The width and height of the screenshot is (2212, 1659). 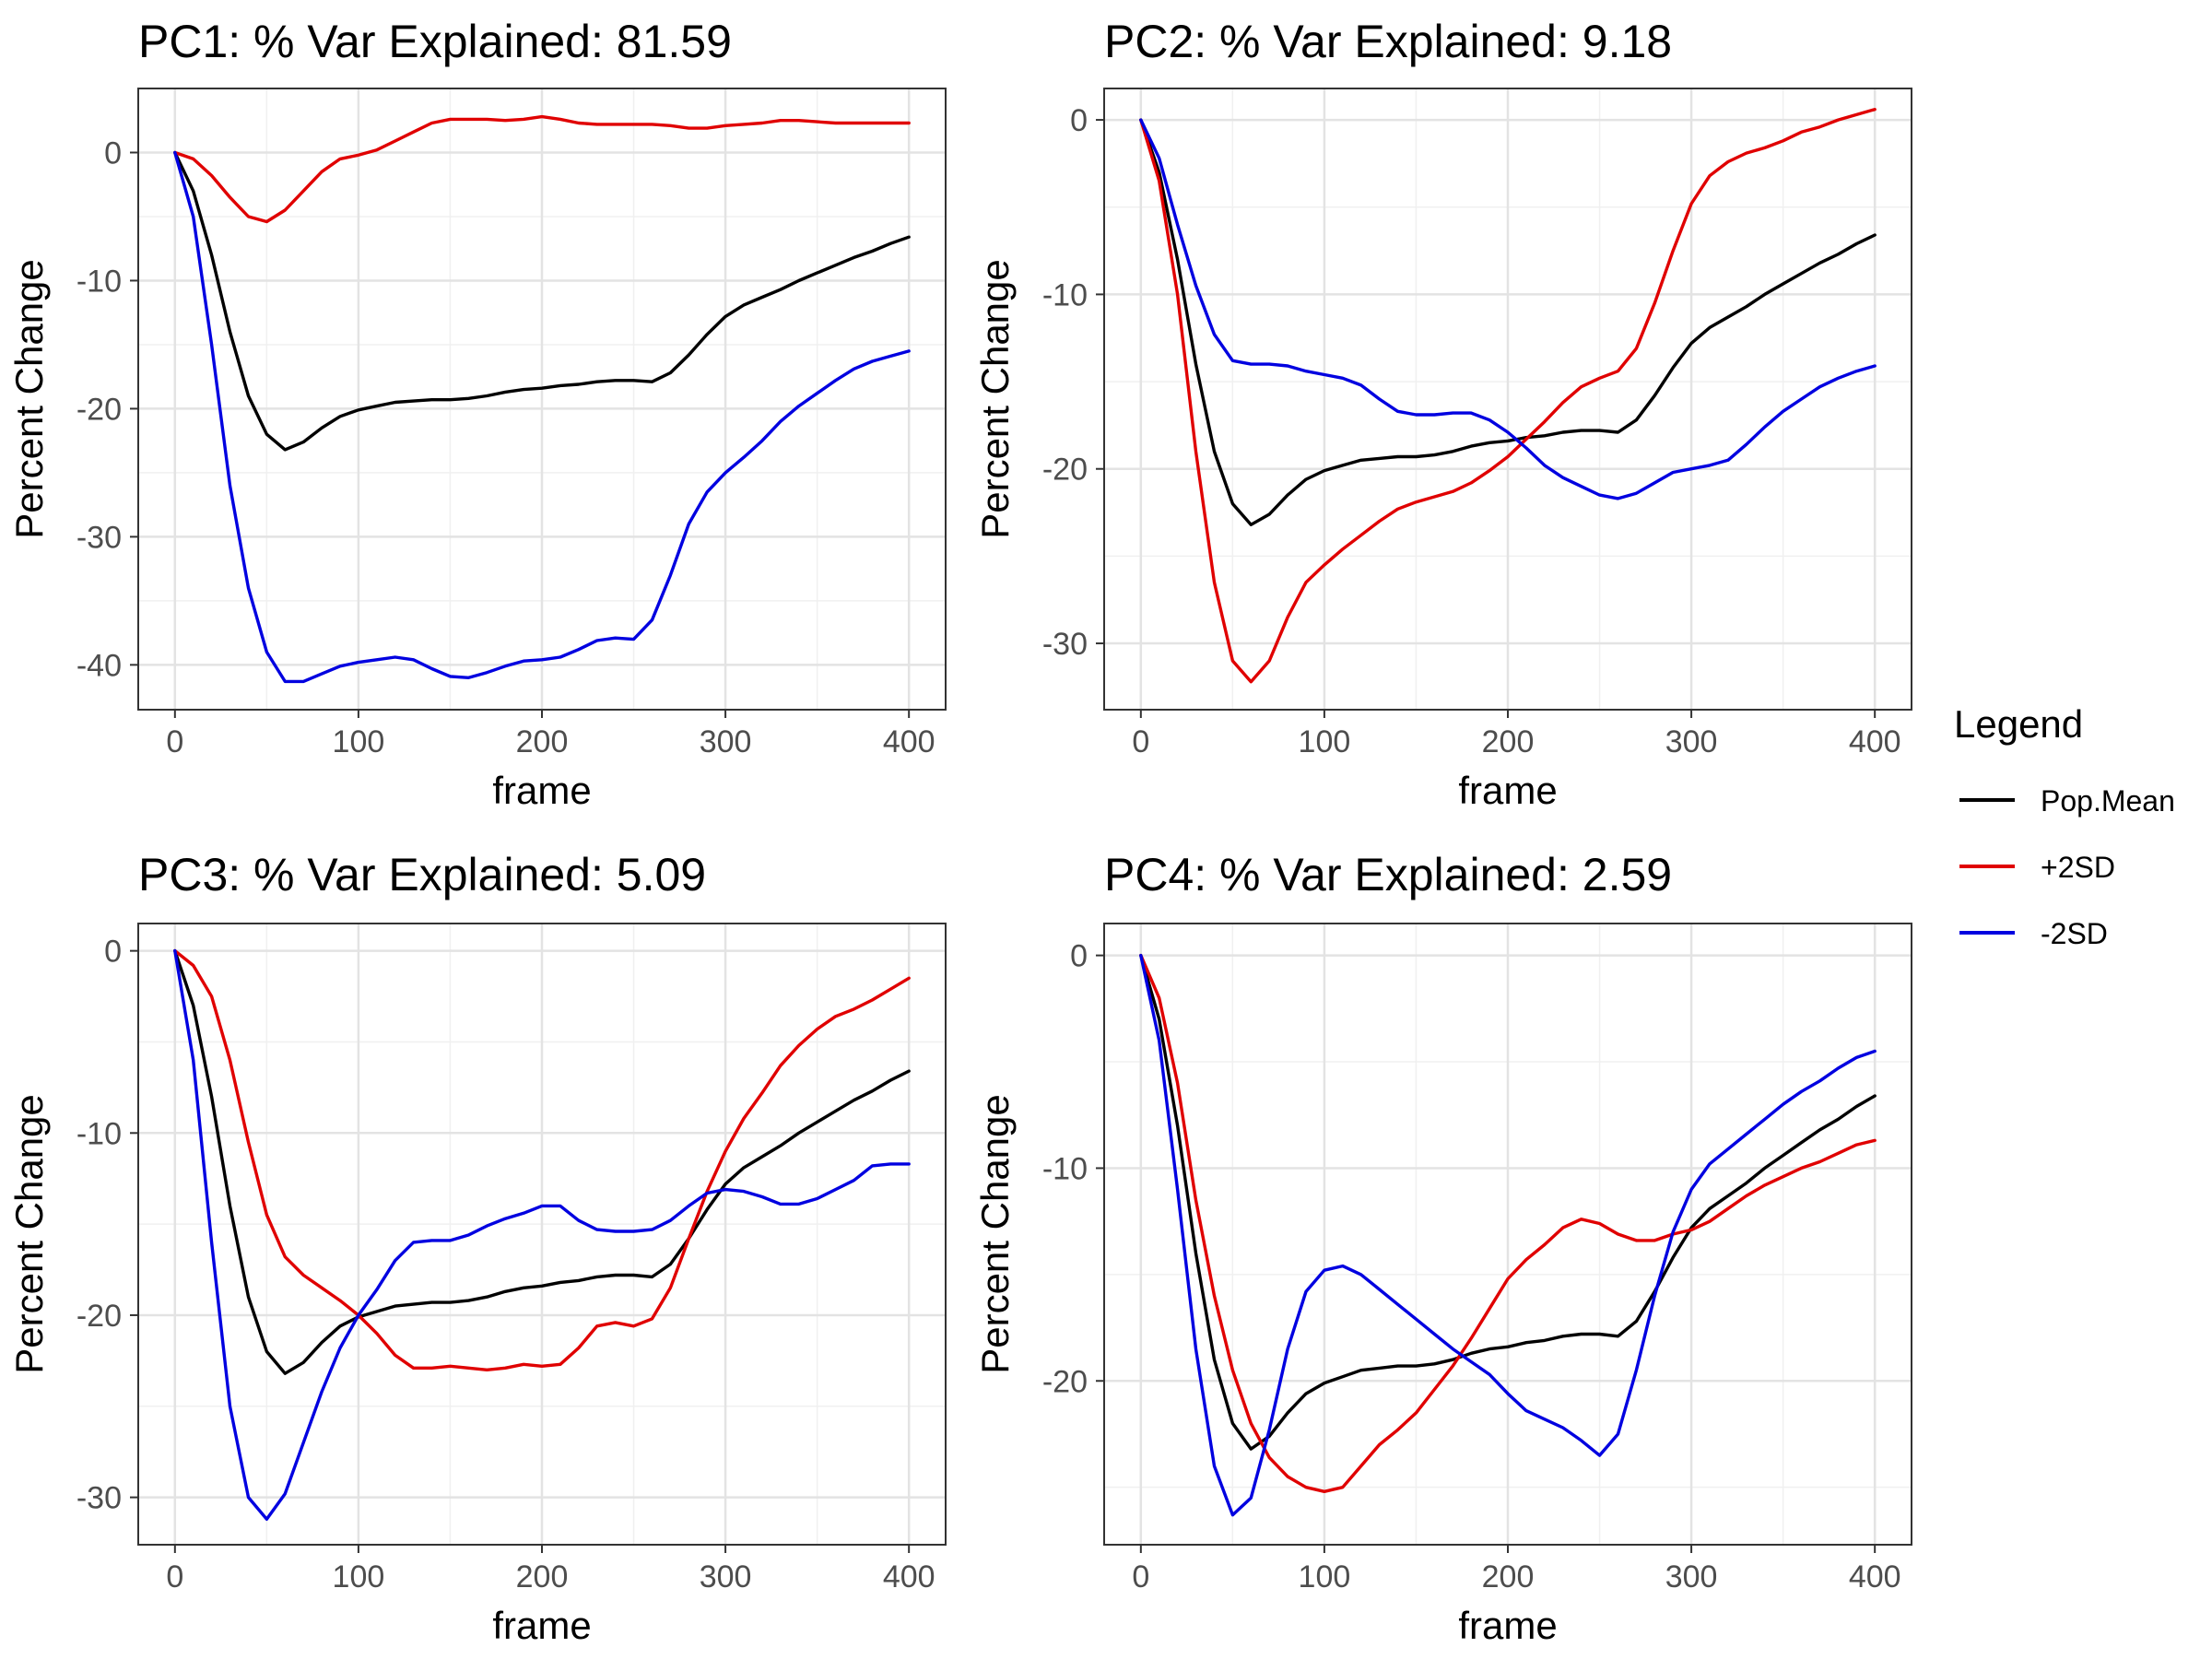 What do you see at coordinates (435, 41) in the screenshot?
I see `panel-title-pc1: PC1: % Var Explained: 81.59` at bounding box center [435, 41].